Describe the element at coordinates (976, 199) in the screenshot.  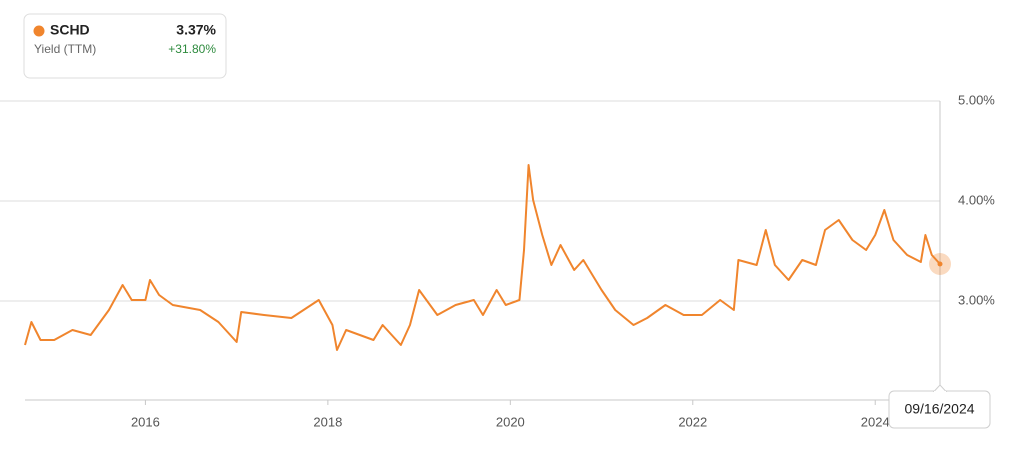
I see `y-tick-label: 4.00%` at that location.